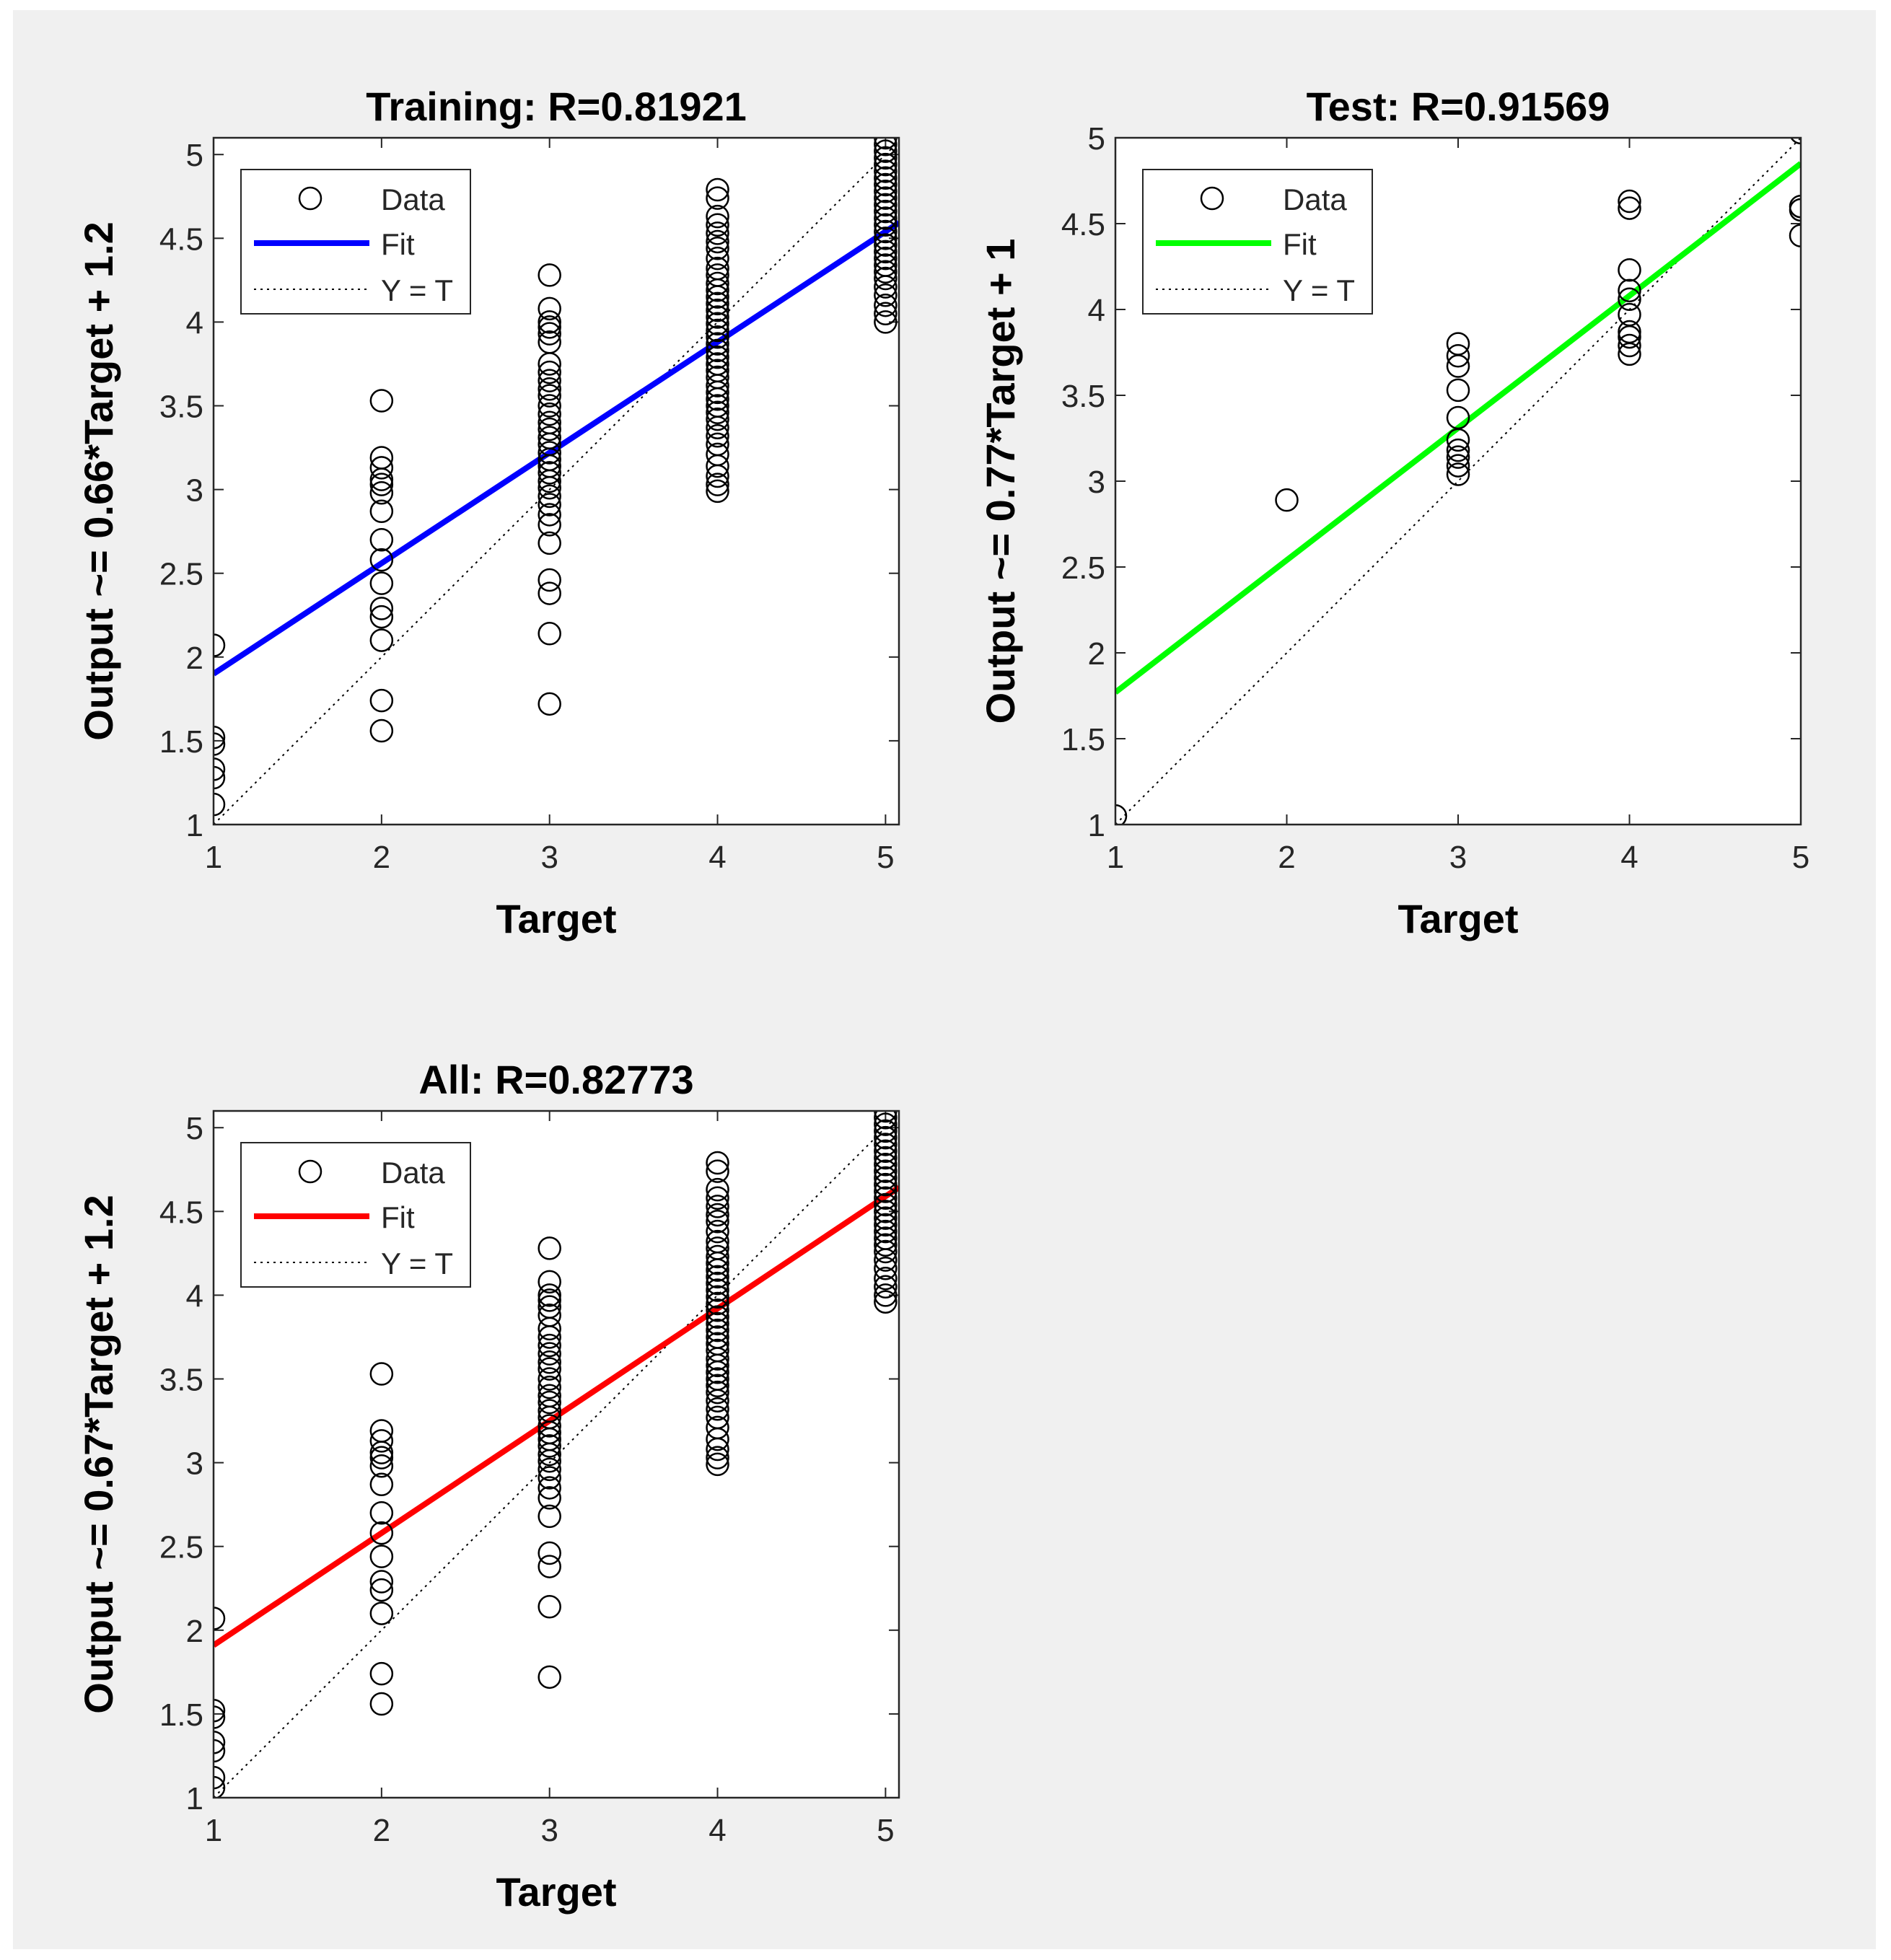  What do you see at coordinates (413, 1173) in the screenshot?
I see `legend-label-data: Data` at bounding box center [413, 1173].